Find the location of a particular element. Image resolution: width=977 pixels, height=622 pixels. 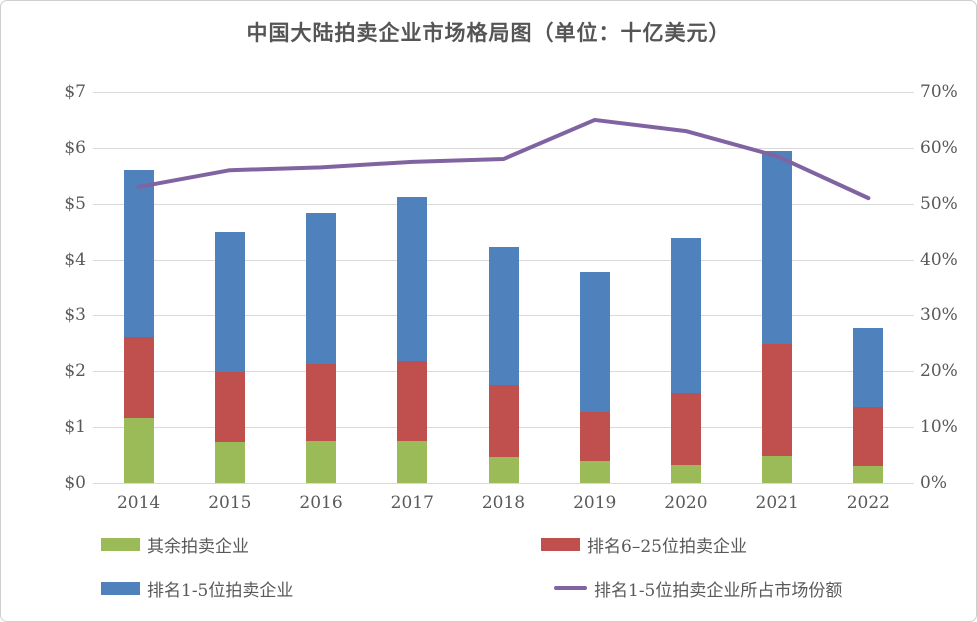

x-axis-tick-label: 2015 is located at coordinates (230, 503).